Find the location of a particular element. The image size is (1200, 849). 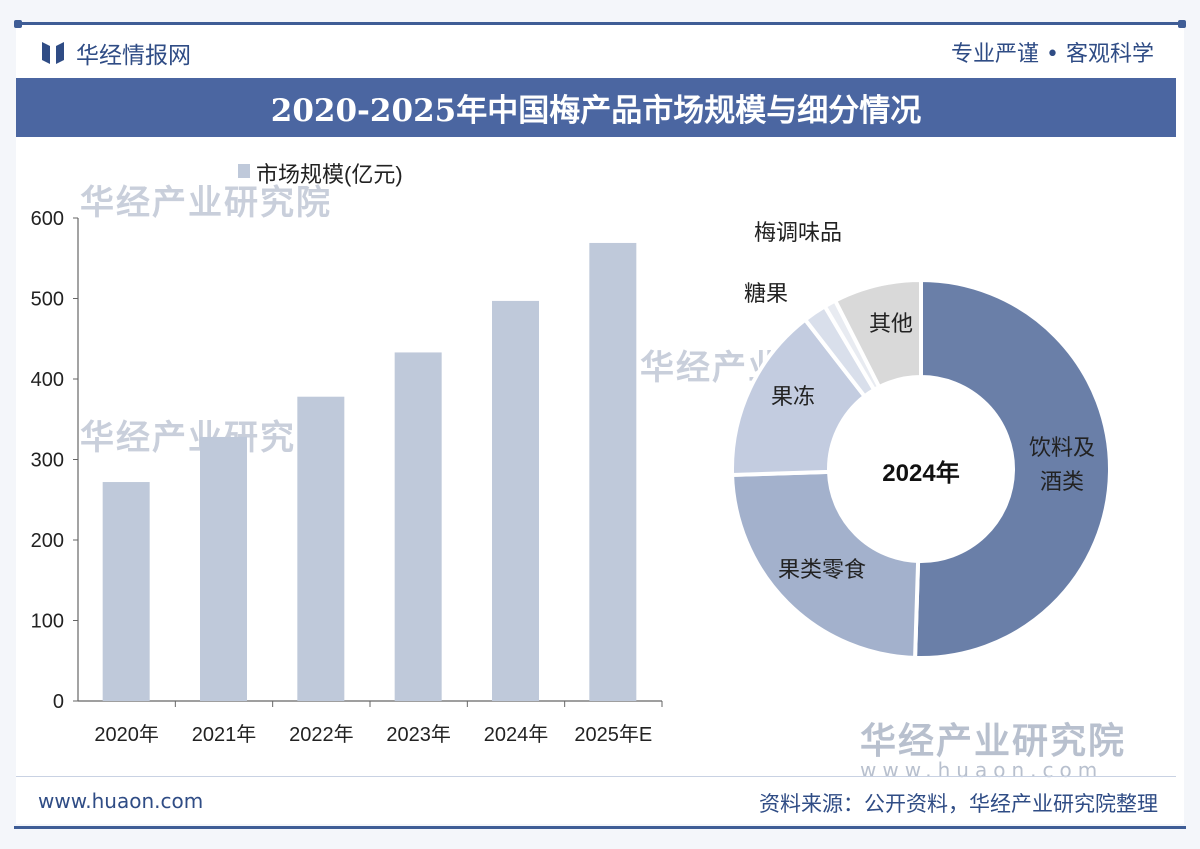

x-tick-label: 2024年 is located at coordinates (516, 734).